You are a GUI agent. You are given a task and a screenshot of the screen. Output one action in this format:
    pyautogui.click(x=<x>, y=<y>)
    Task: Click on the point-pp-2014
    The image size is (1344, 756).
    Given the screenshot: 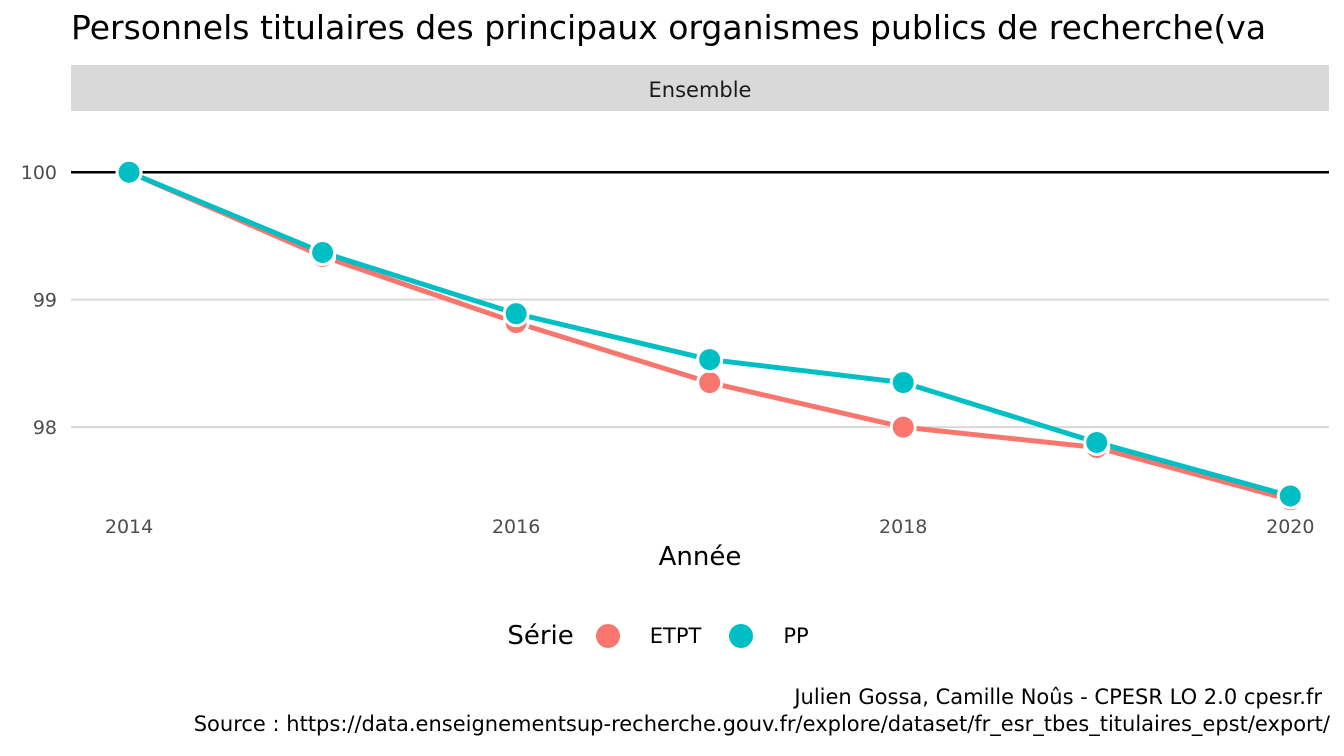 What is the action you would take?
    pyautogui.click(x=129, y=172)
    